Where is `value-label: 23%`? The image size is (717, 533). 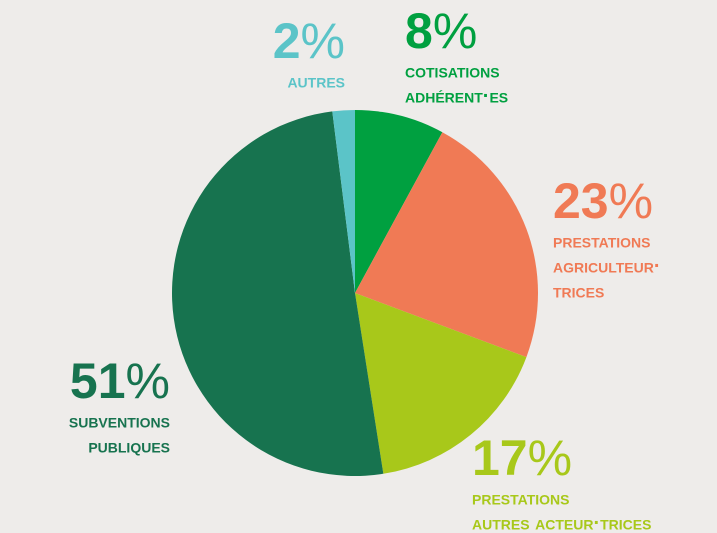 value-label: 23% is located at coordinates (603, 201).